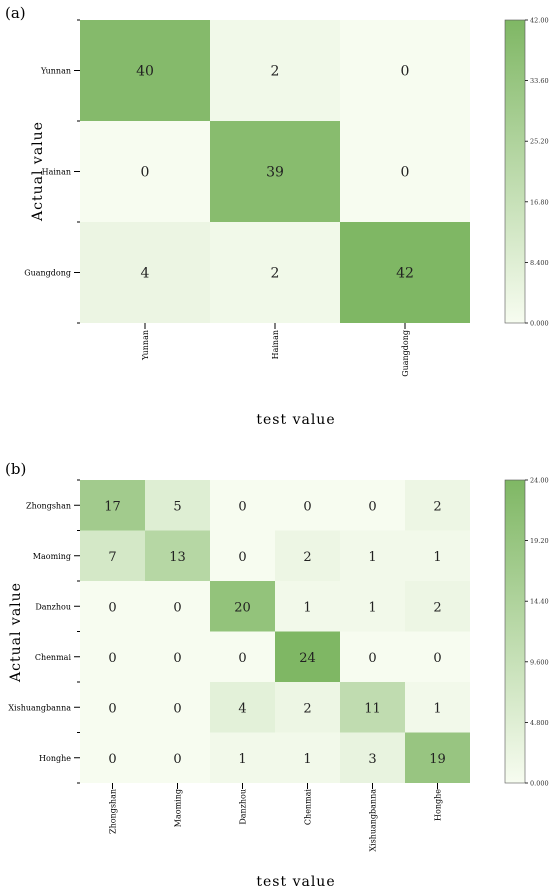 The width and height of the screenshot is (550, 892). I want to click on panel-label: (a), so click(15, 13).